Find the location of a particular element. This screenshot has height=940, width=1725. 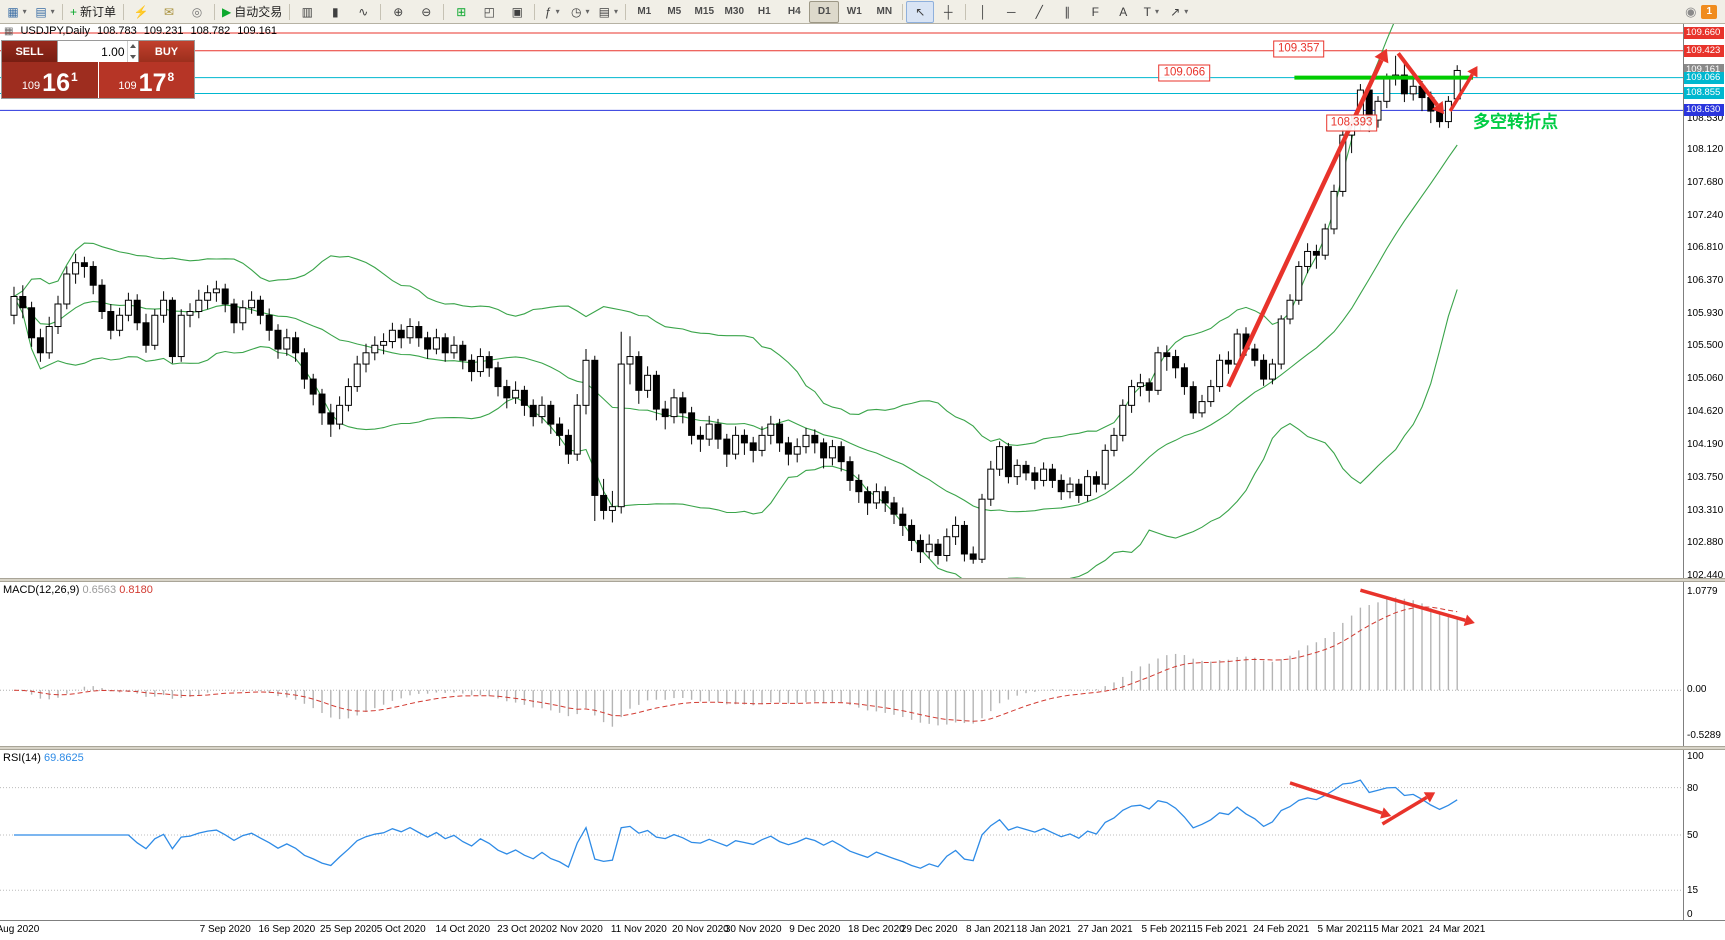

buy-button: BUY is located at coordinates (166, 51).